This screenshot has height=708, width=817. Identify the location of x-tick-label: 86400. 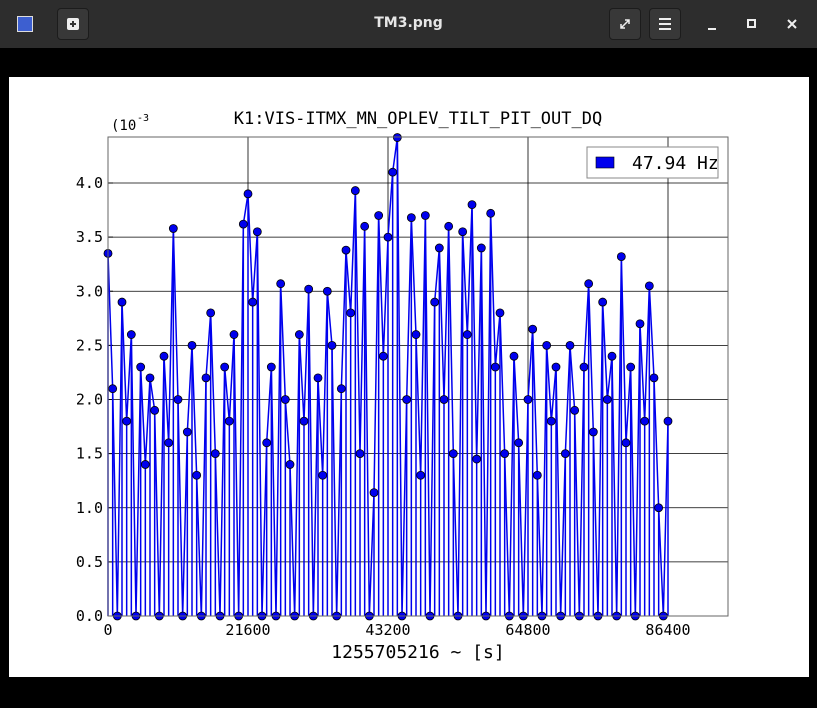
(667, 630).